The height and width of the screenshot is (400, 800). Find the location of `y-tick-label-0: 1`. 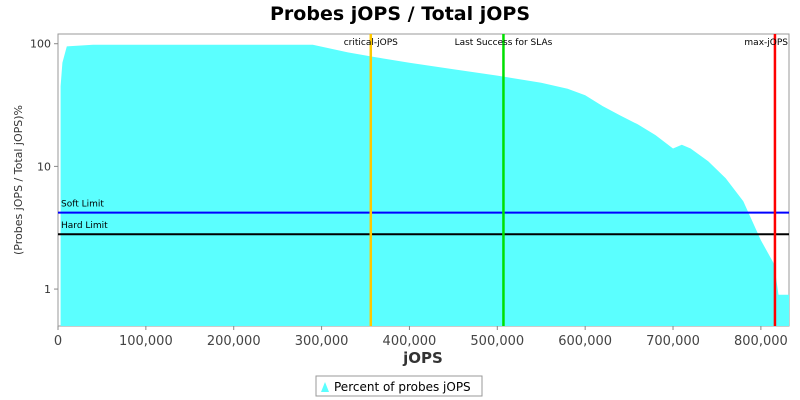

y-tick-label-0: 1 is located at coordinates (47, 289).